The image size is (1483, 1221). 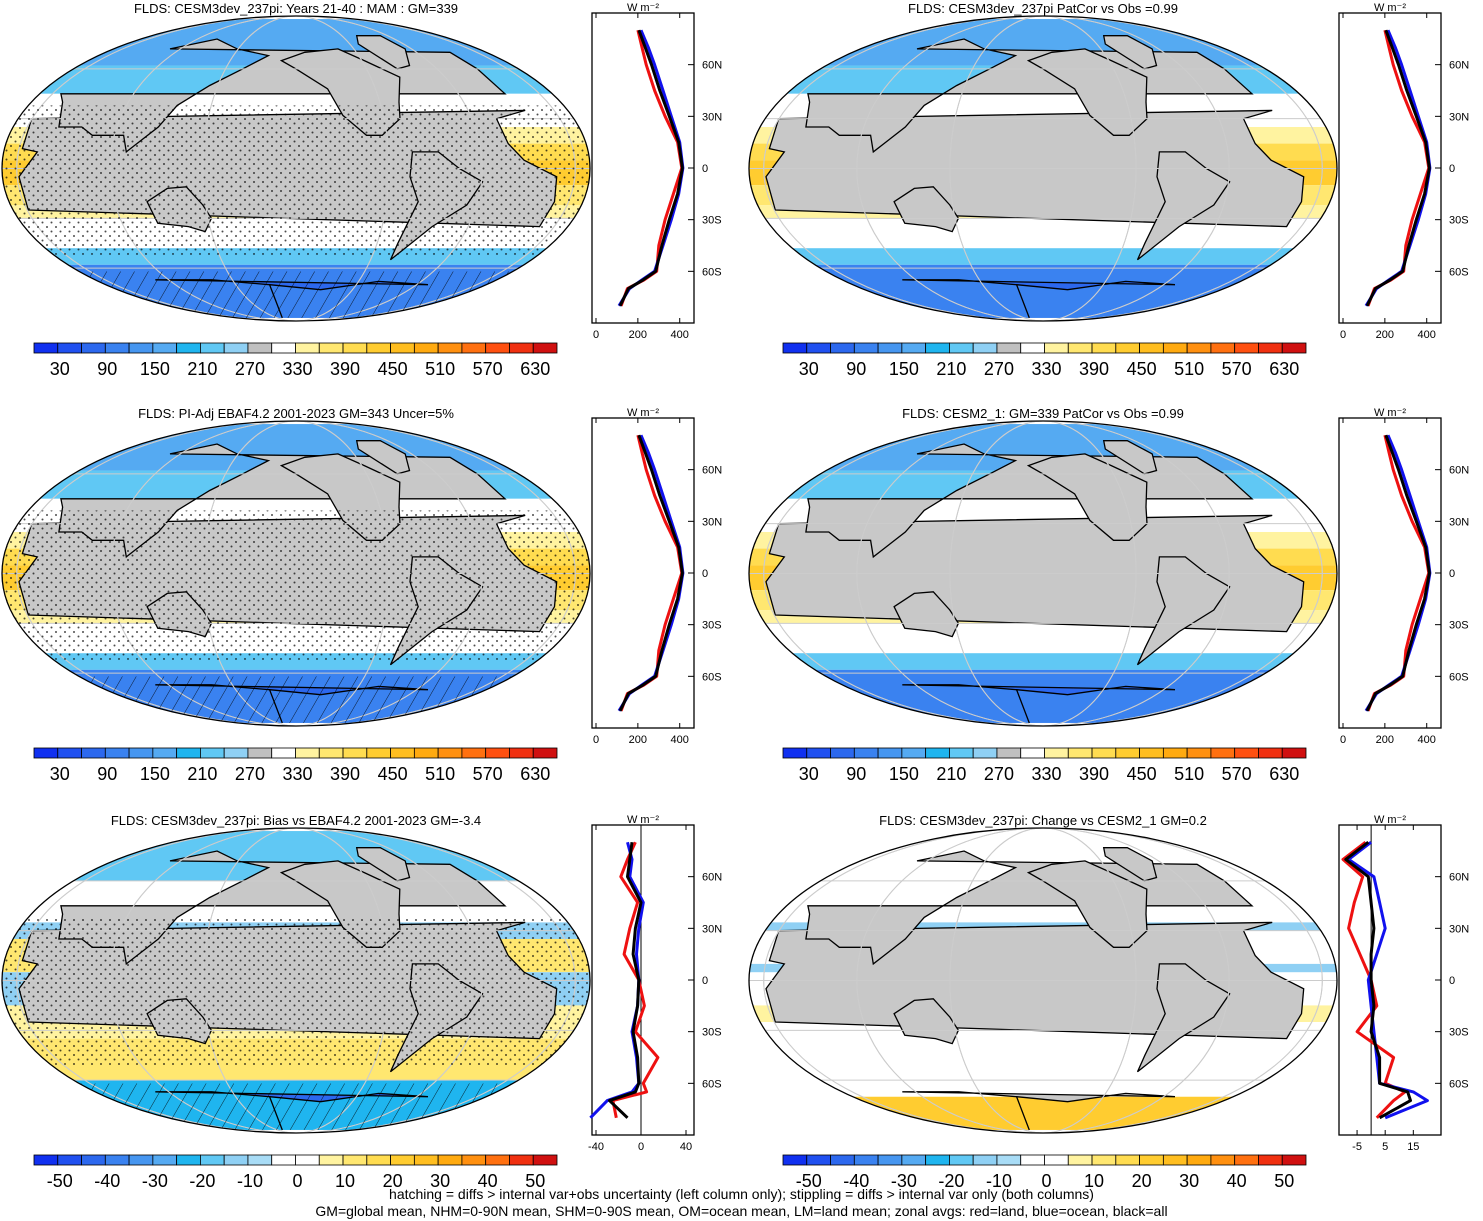 I want to click on colorbar-label: 20, so click(x=393, y=1181).